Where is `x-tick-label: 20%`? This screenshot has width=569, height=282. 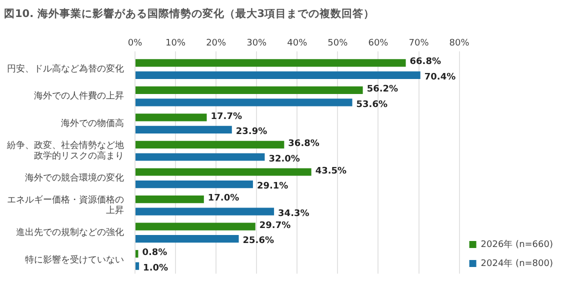
x-tick-label: 20% is located at coordinates (216, 43).